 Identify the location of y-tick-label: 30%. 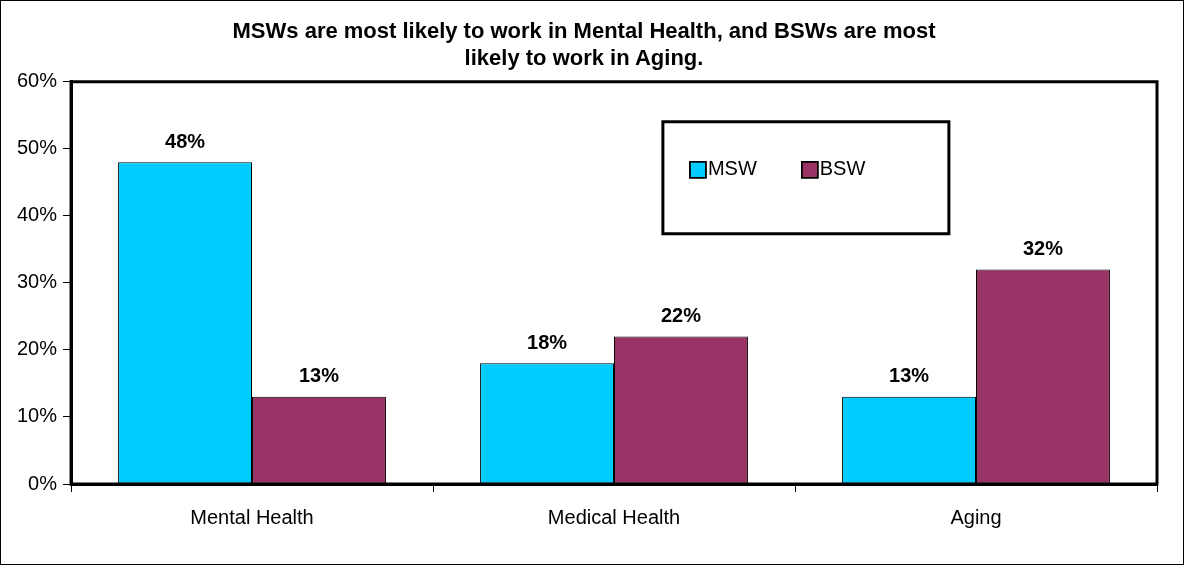
(37, 281).